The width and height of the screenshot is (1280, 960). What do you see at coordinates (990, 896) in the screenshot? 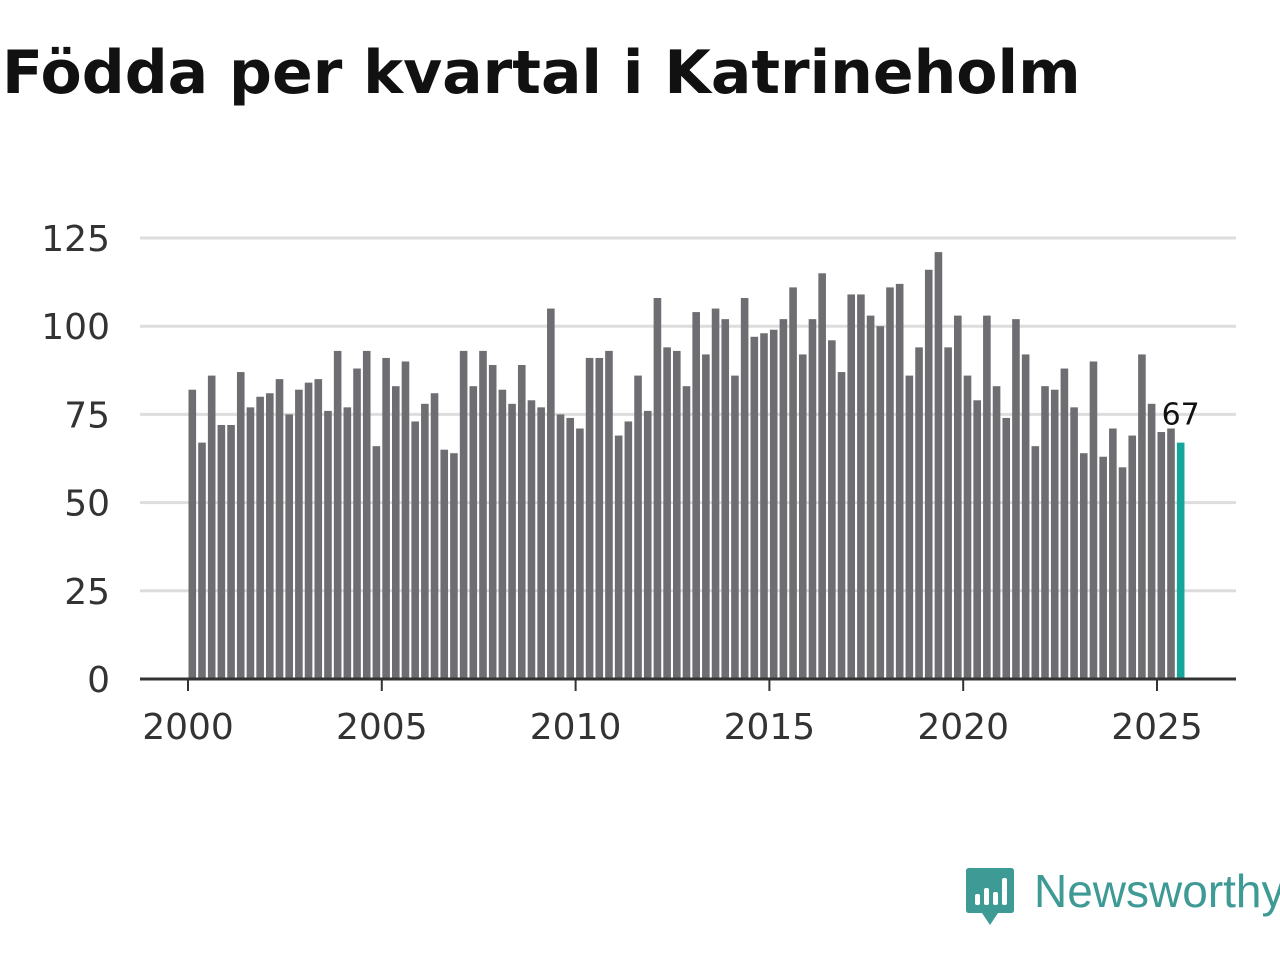
I see `newsworthy-logo-icon` at bounding box center [990, 896].